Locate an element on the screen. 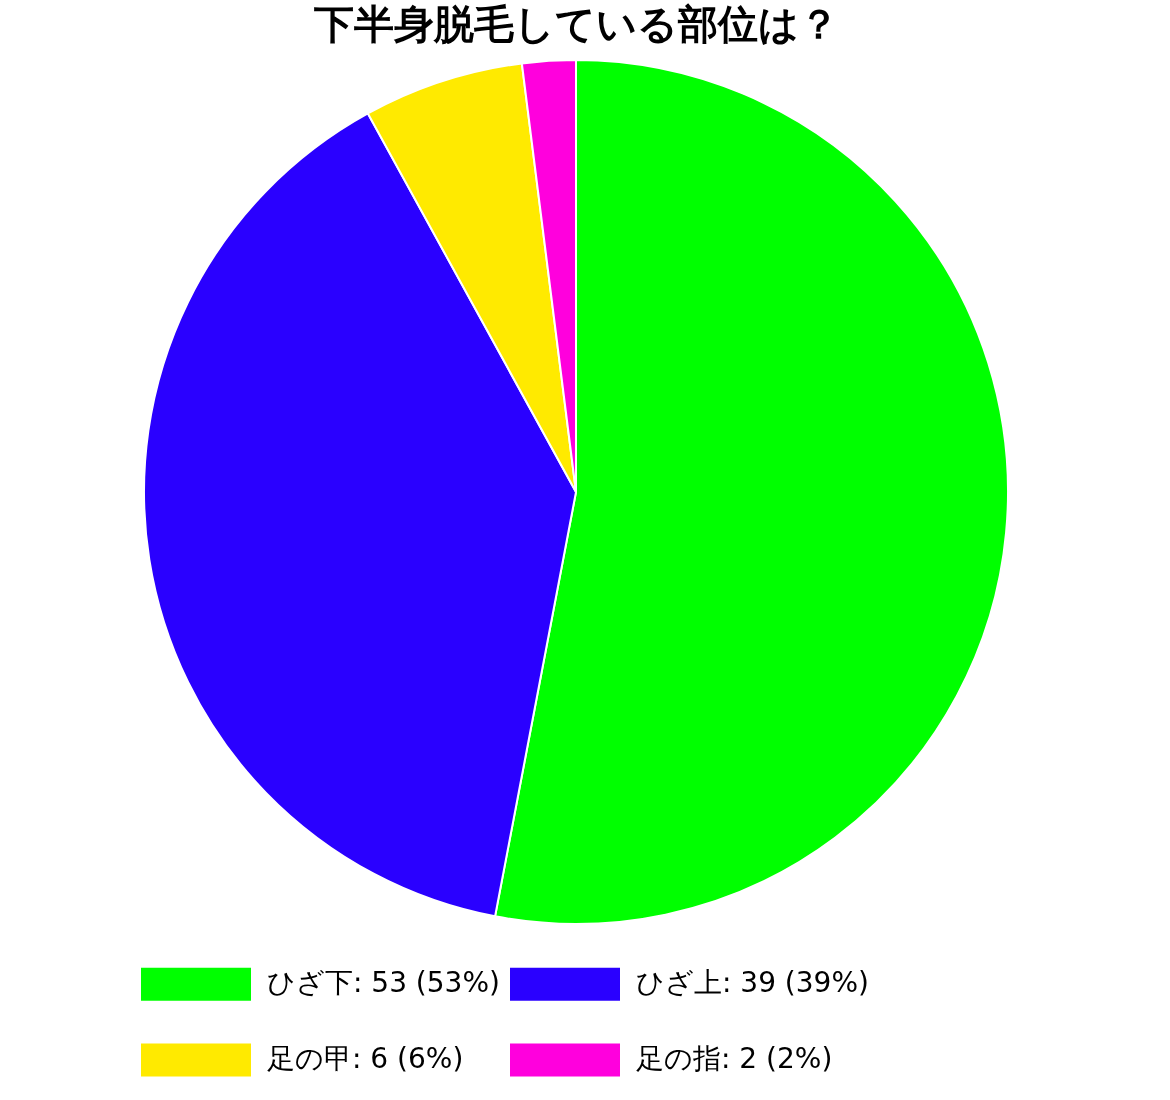  legend-label: 足の指: 2 (2%) is located at coordinates (734, 1058).